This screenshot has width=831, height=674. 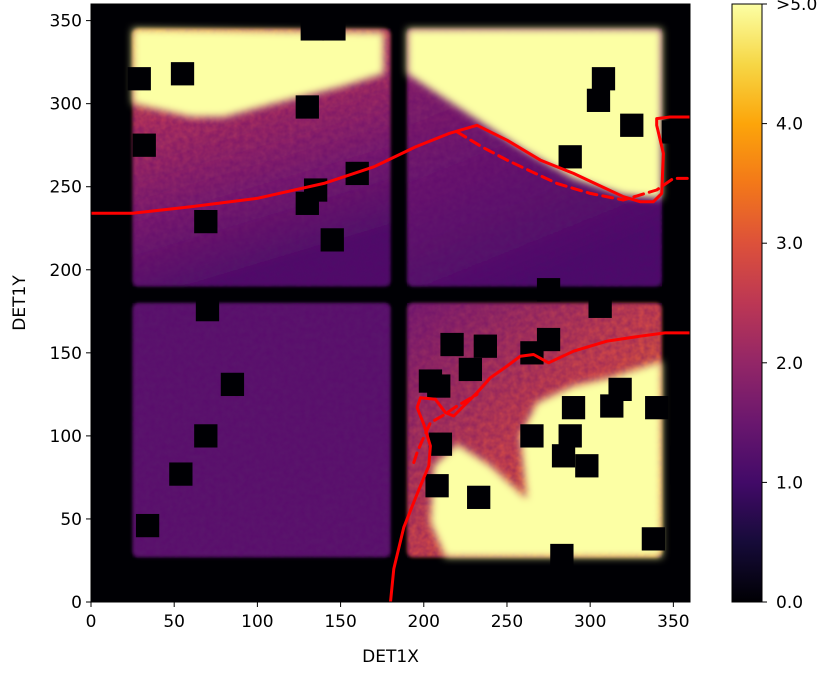 I want to click on y-tick-label: 300, so click(x=66, y=105).